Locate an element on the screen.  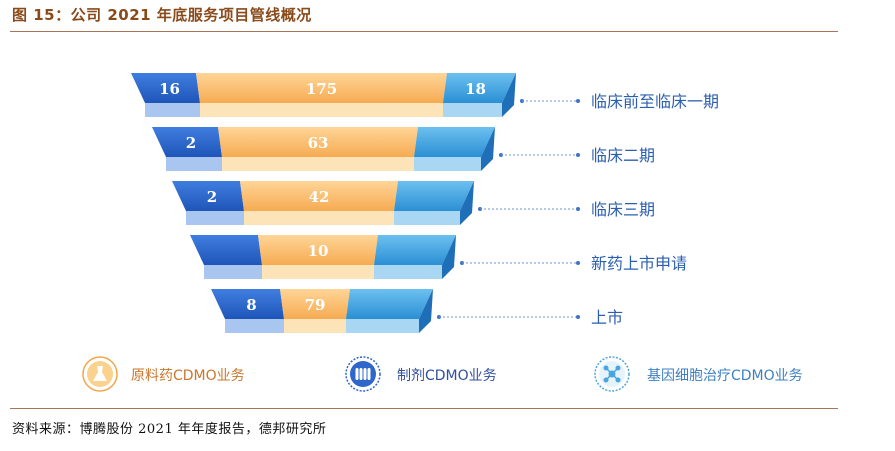
value-label: 79 is located at coordinates (315, 305).